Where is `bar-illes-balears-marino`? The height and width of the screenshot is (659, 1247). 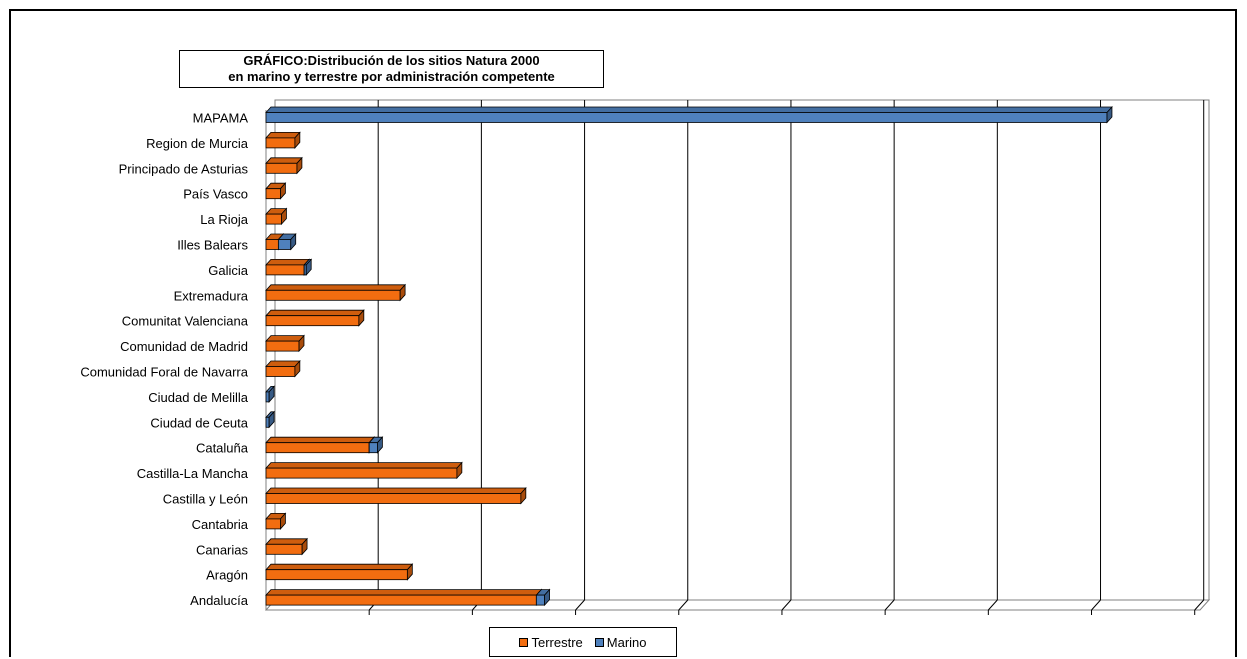
bar-illes-balears-marino is located at coordinates (284, 244).